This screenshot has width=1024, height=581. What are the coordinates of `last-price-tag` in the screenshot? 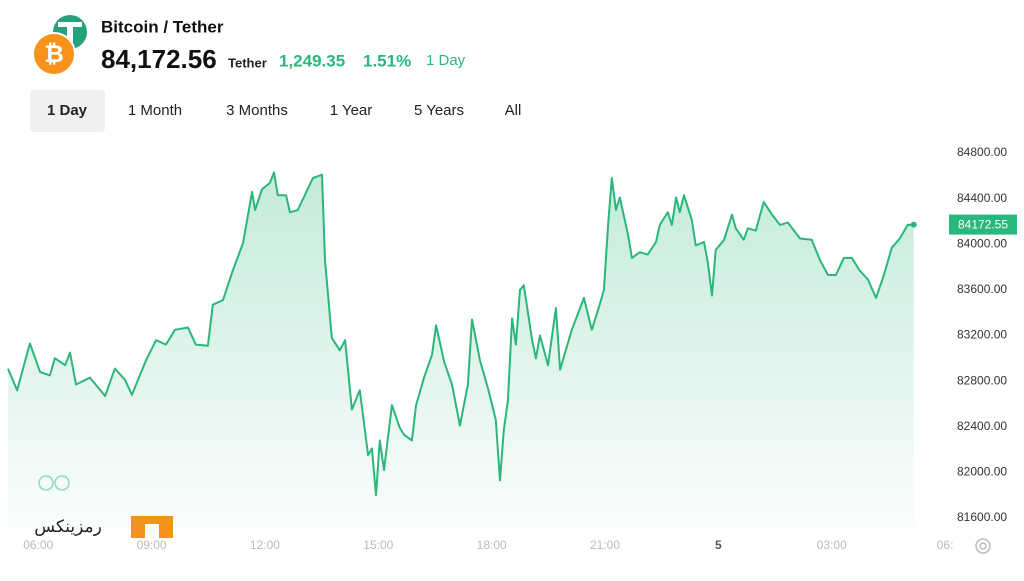 It's located at (983, 224).